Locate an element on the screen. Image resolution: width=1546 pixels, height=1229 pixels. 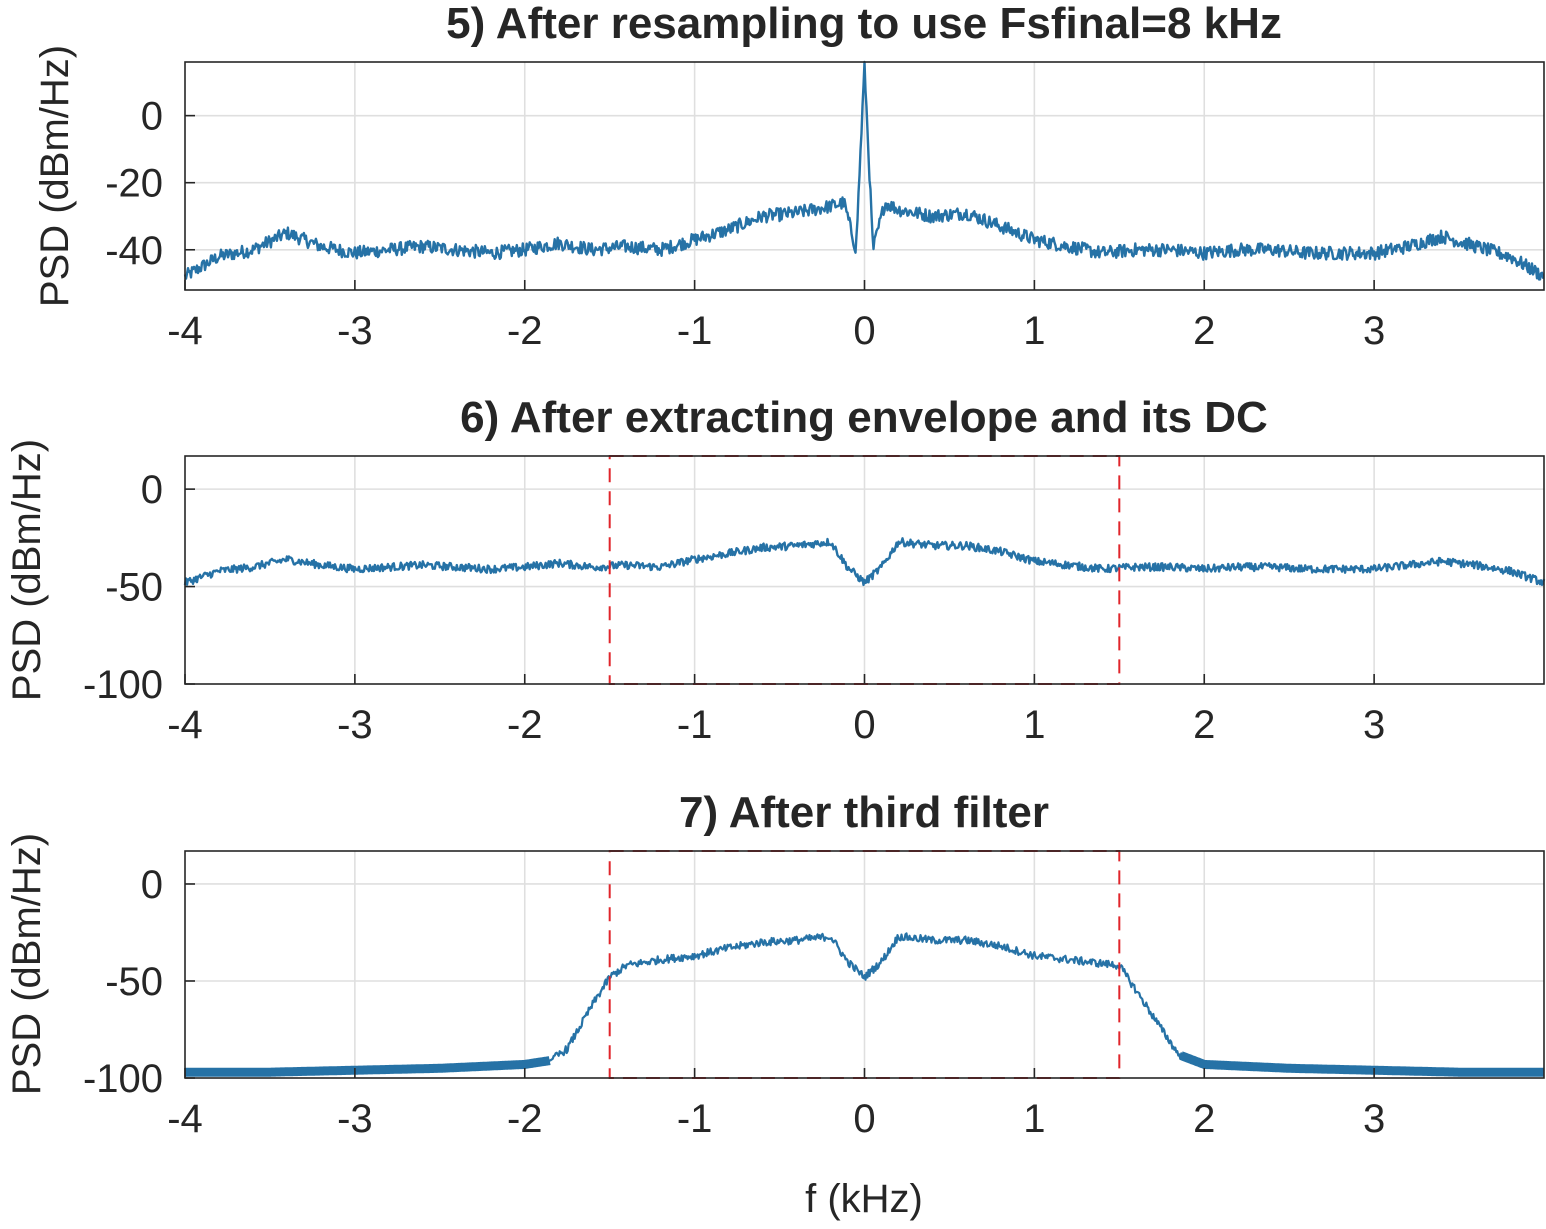
panel-1-title: 5) After resampling to use Fsfinal=8 kHz is located at coordinates (864, 24).